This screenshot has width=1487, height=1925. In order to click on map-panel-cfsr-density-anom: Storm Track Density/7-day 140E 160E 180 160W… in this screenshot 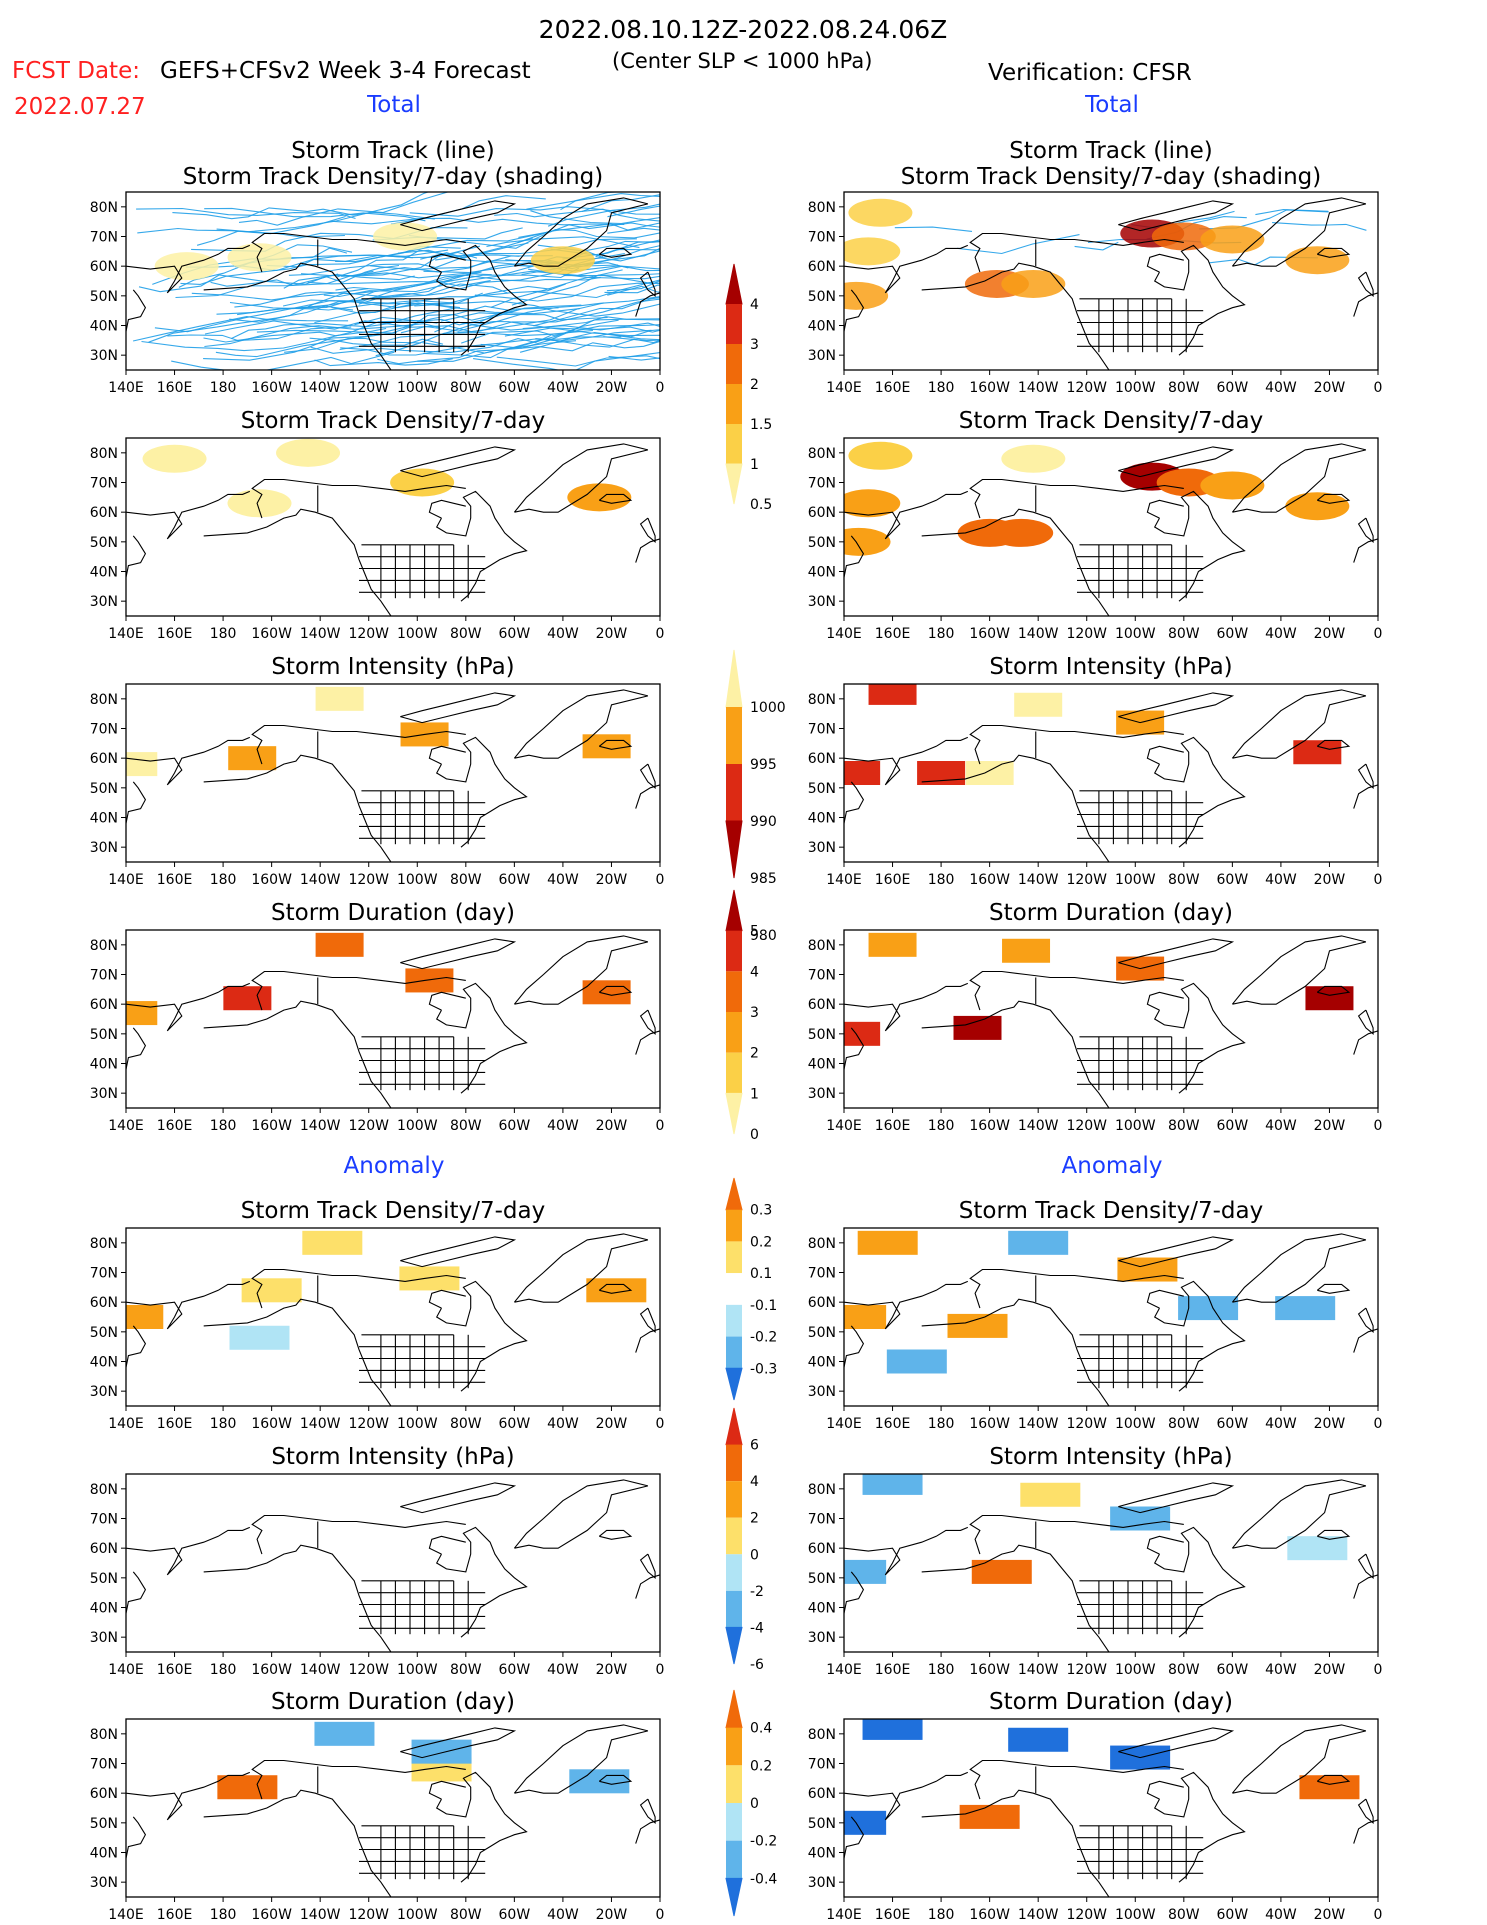, I will do `click(1095, 1315)`.